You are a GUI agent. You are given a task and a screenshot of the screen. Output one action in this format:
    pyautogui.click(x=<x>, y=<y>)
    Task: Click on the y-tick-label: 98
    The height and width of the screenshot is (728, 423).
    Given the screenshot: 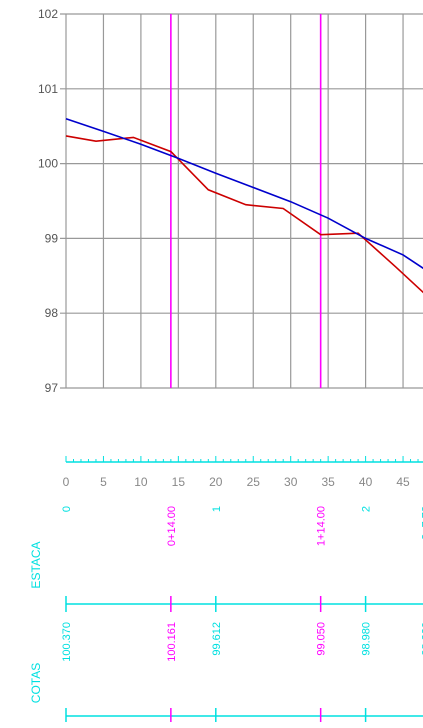 What is the action you would take?
    pyautogui.click(x=52, y=313)
    